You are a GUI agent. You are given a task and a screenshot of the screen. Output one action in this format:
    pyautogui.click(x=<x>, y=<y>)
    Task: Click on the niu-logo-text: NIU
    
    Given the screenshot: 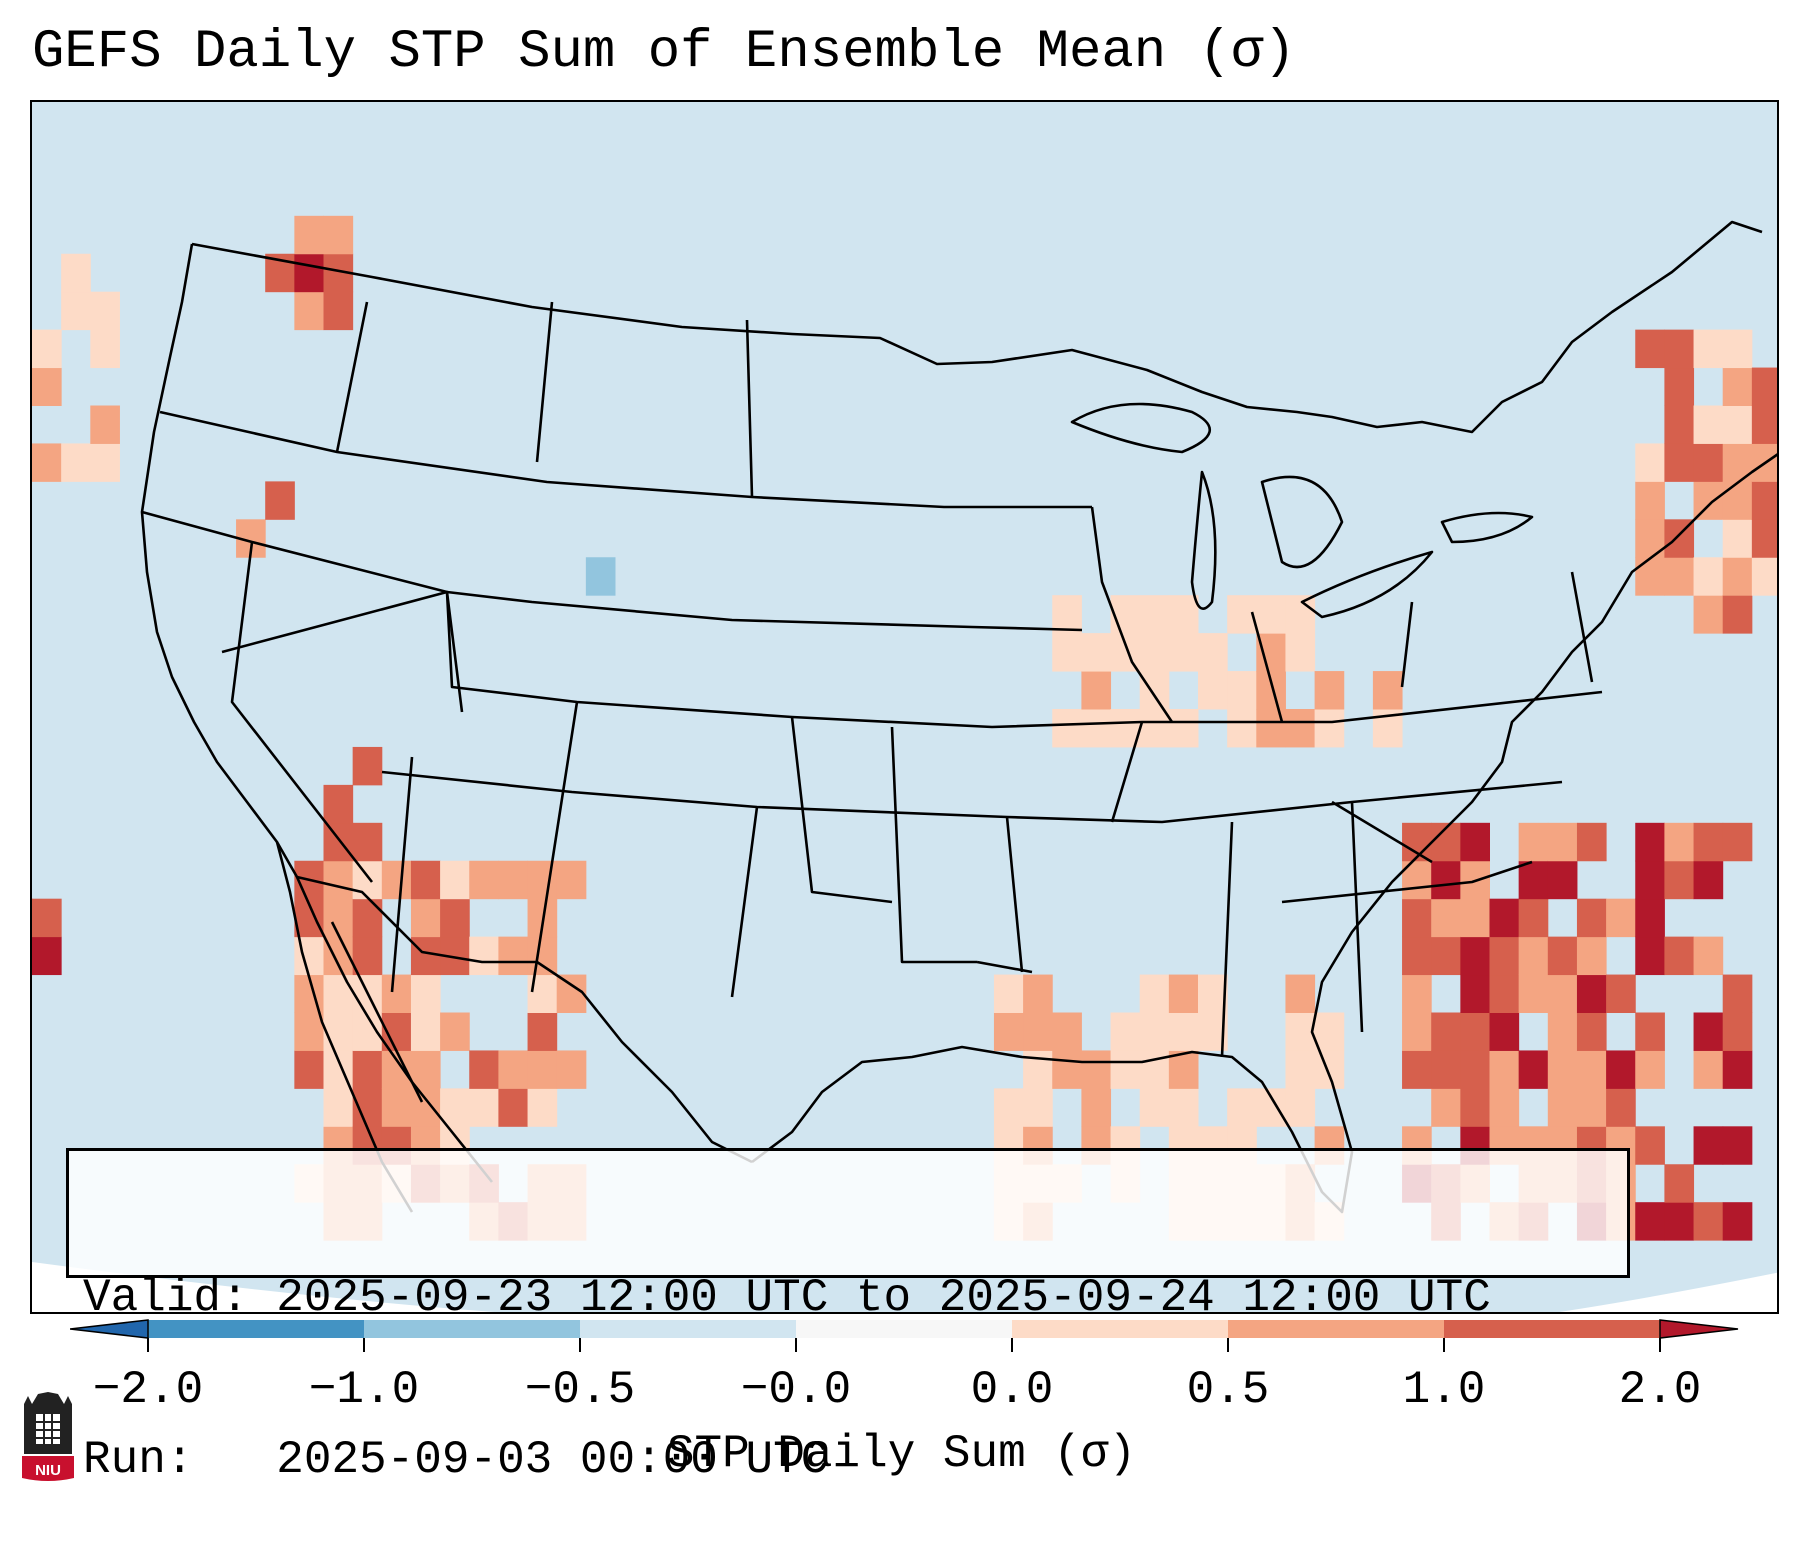 What is the action you would take?
    pyautogui.click(x=48, y=1470)
    